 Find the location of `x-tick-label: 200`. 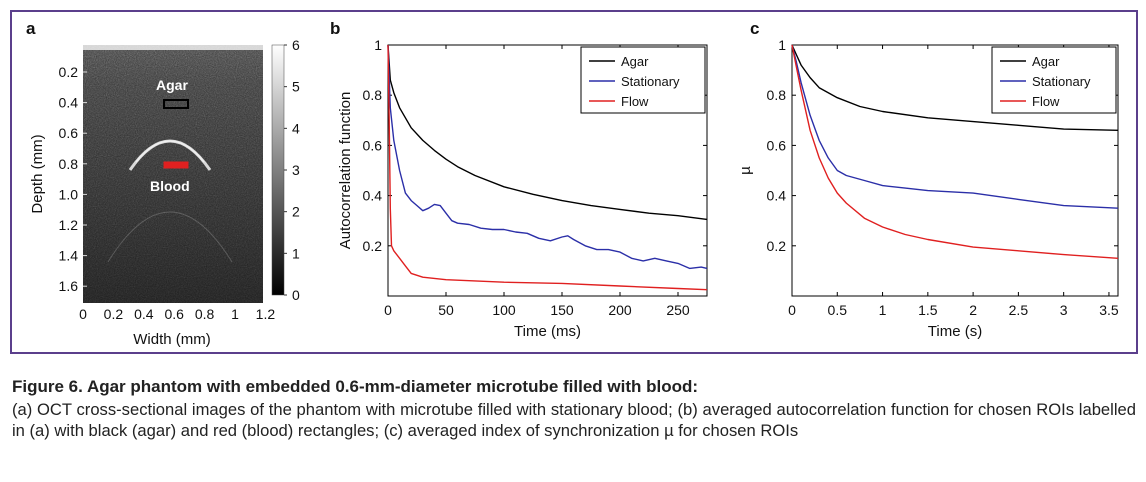

x-tick-label: 200 is located at coordinates (620, 310).